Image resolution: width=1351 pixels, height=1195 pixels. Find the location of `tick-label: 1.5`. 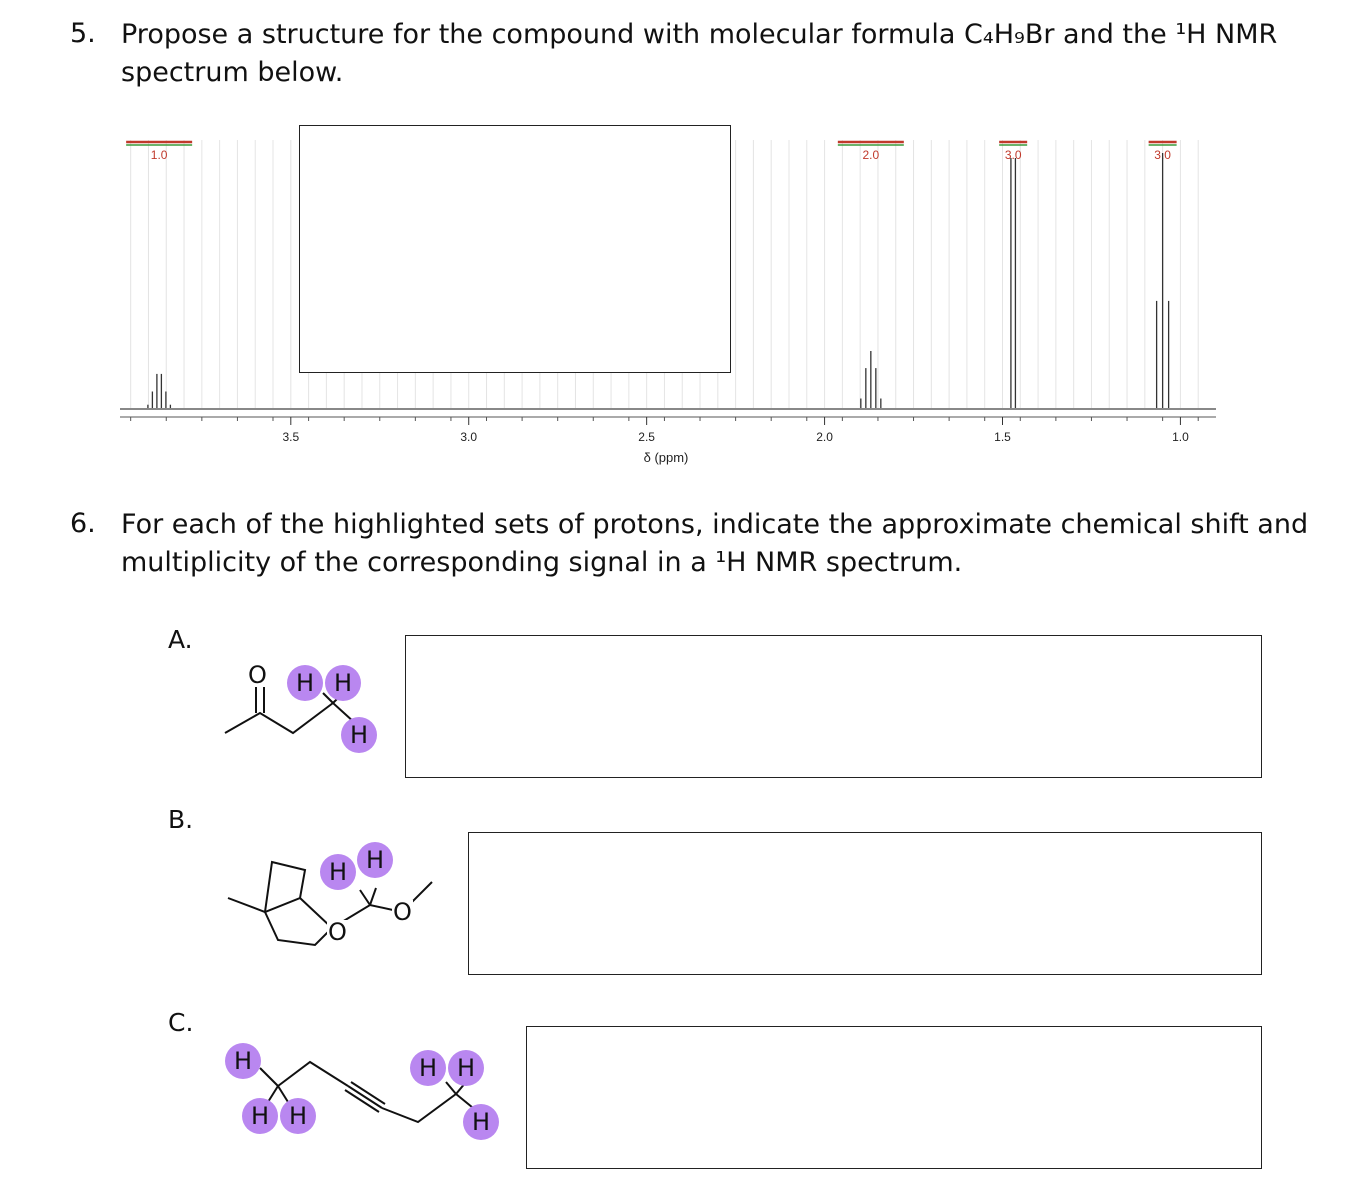

tick-label: 1.5 is located at coordinates (1002, 437).